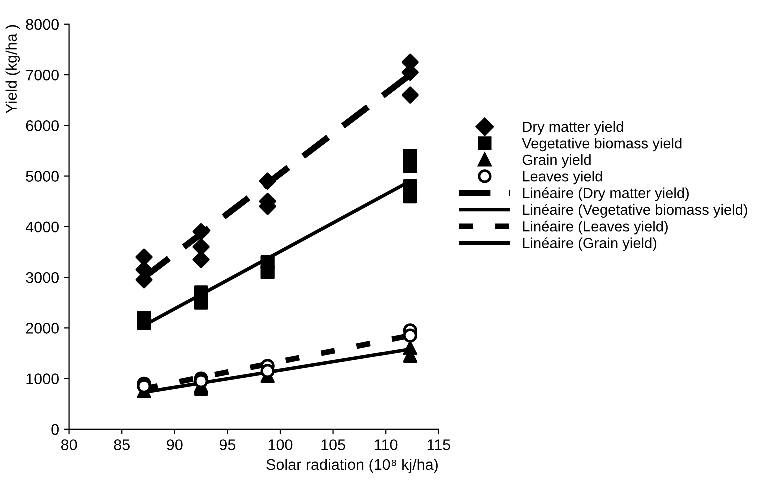 The image size is (770, 488). Describe the element at coordinates (280, 445) in the screenshot. I see `x-tick-label: 100` at that location.